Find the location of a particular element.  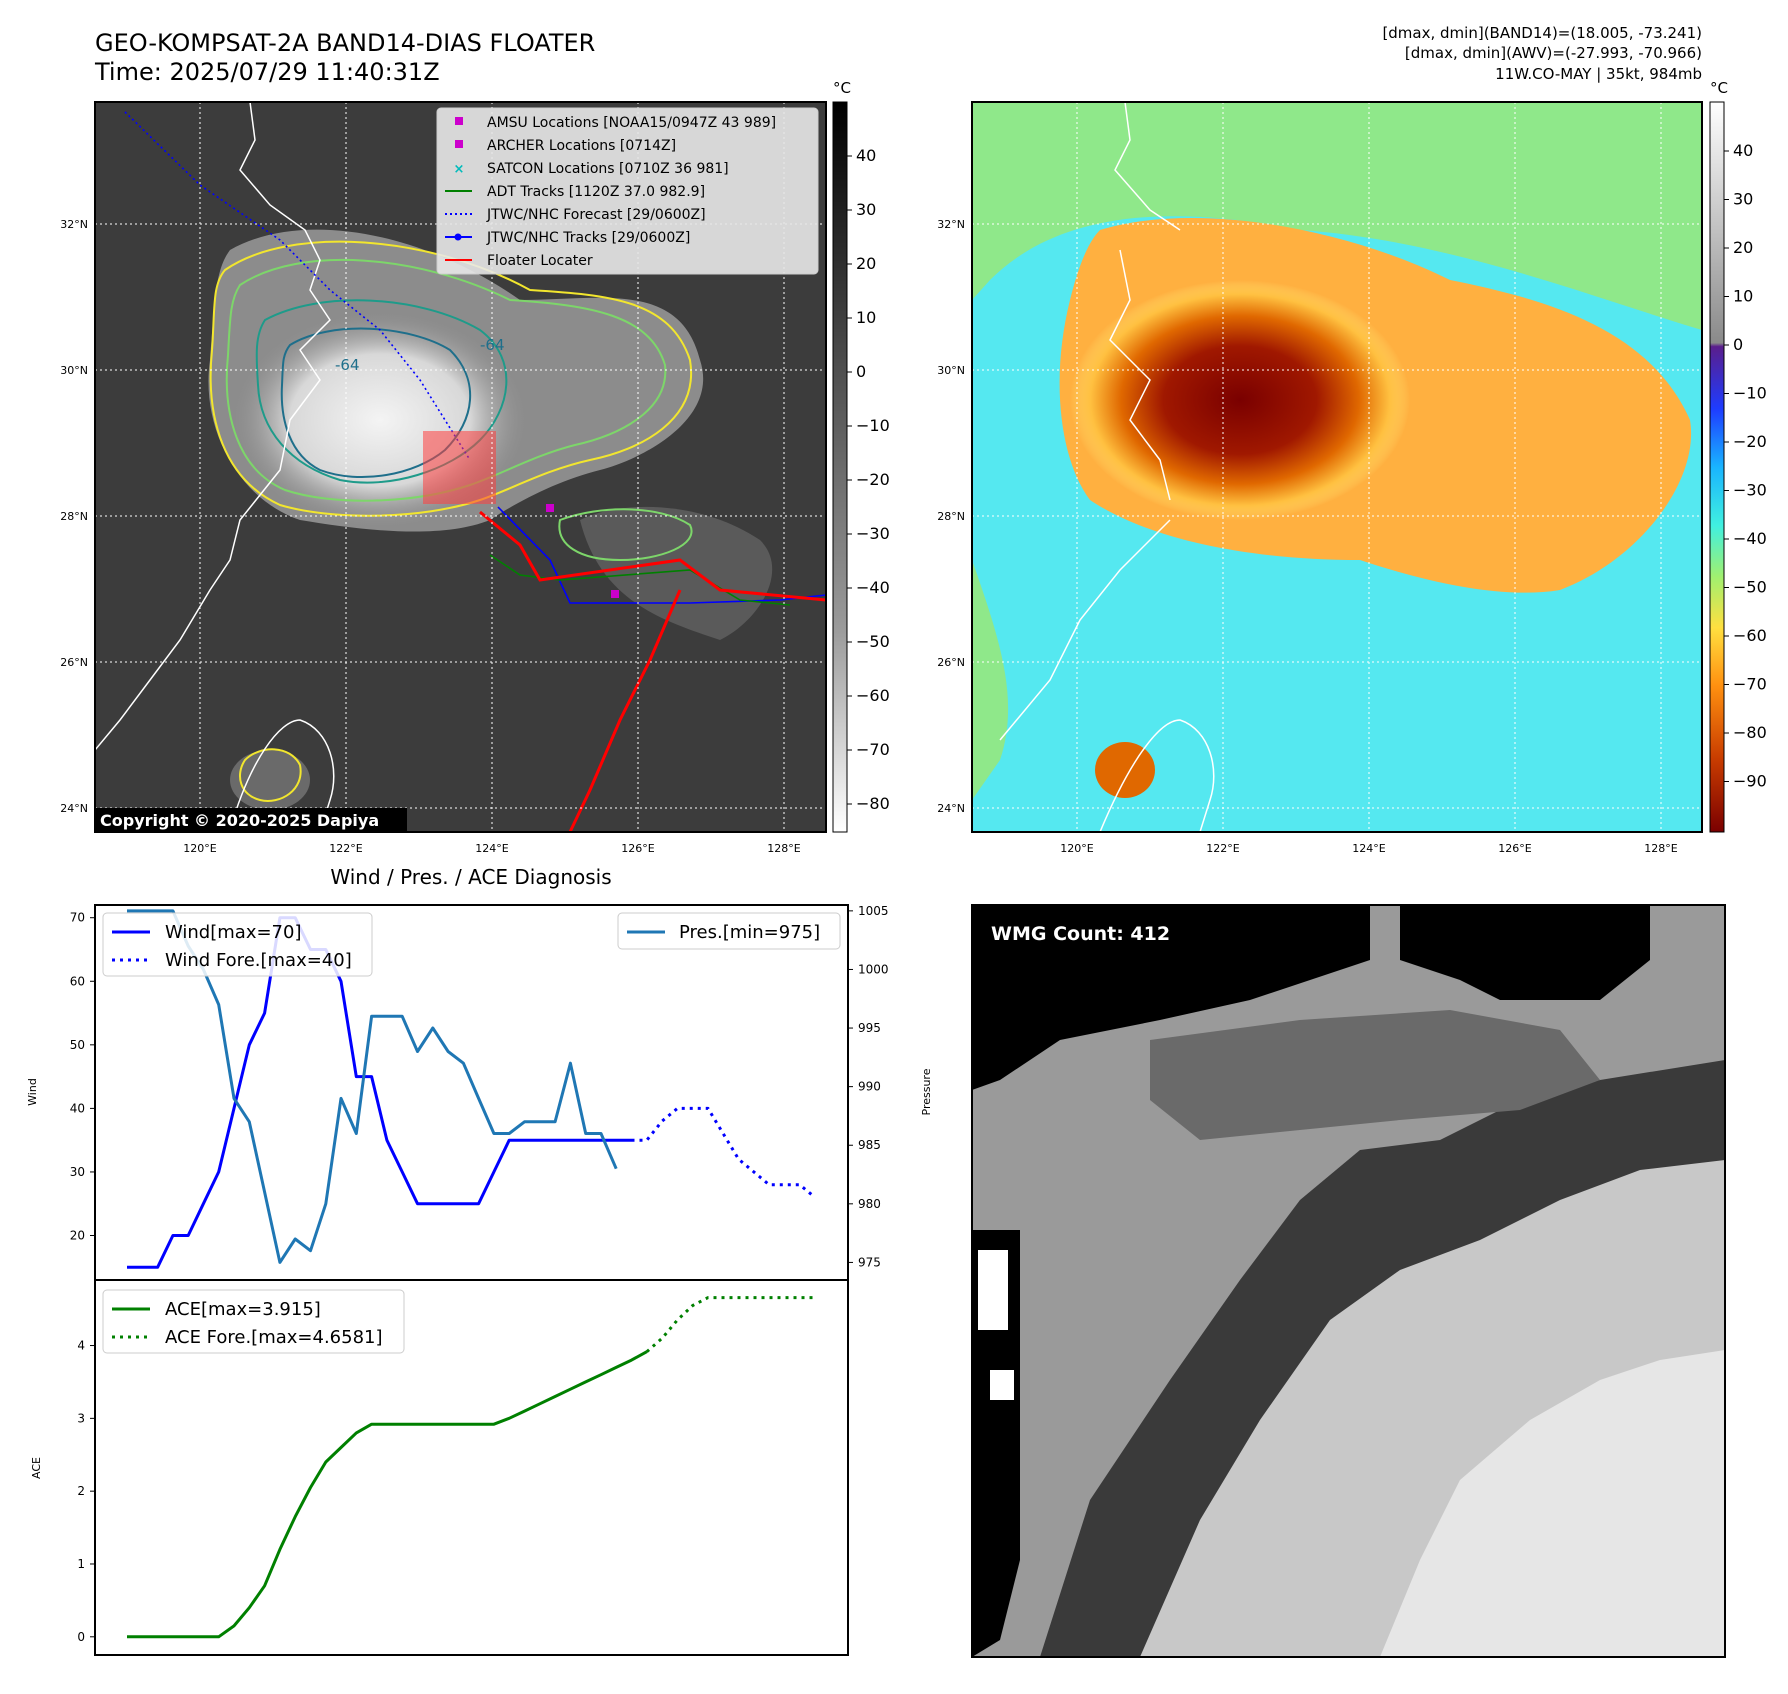

floater-box is located at coordinates (459, 467).